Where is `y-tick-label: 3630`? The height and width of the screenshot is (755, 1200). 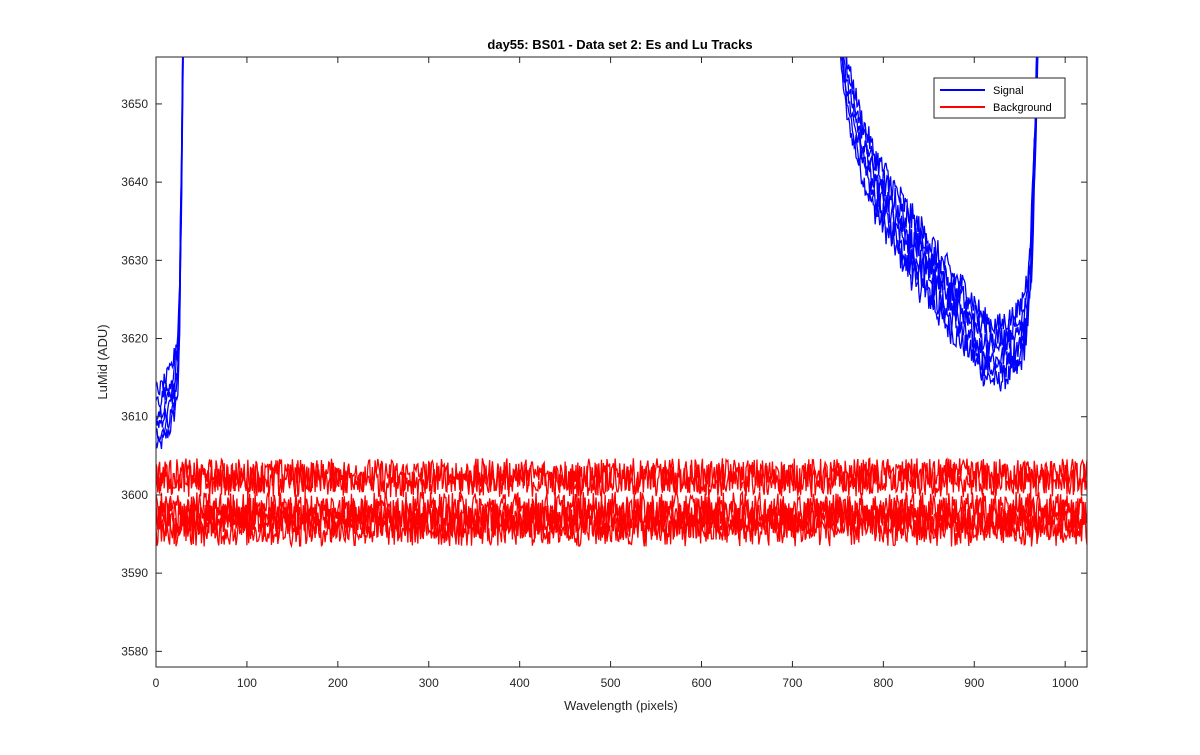
y-tick-label: 3630 is located at coordinates (134, 260).